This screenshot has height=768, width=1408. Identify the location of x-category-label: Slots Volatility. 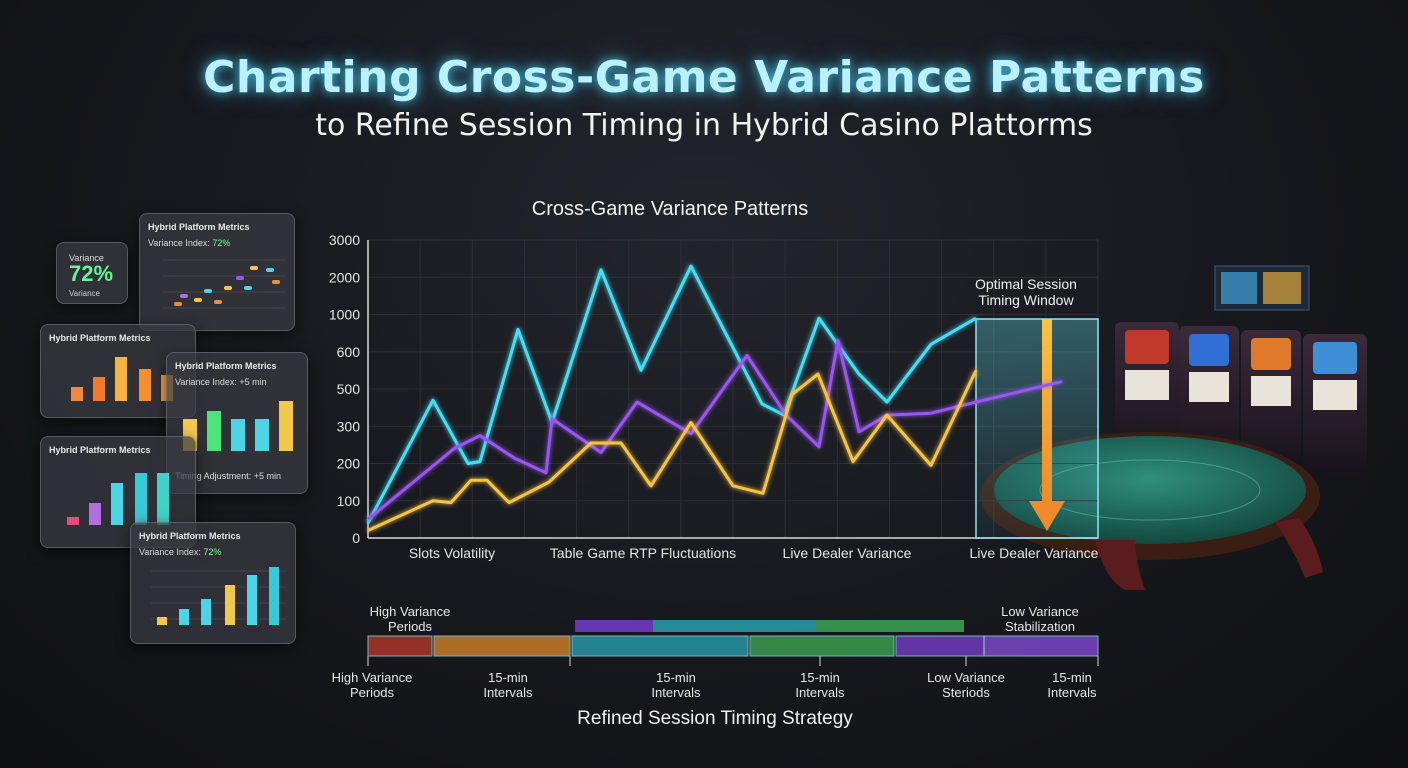
(452, 553).